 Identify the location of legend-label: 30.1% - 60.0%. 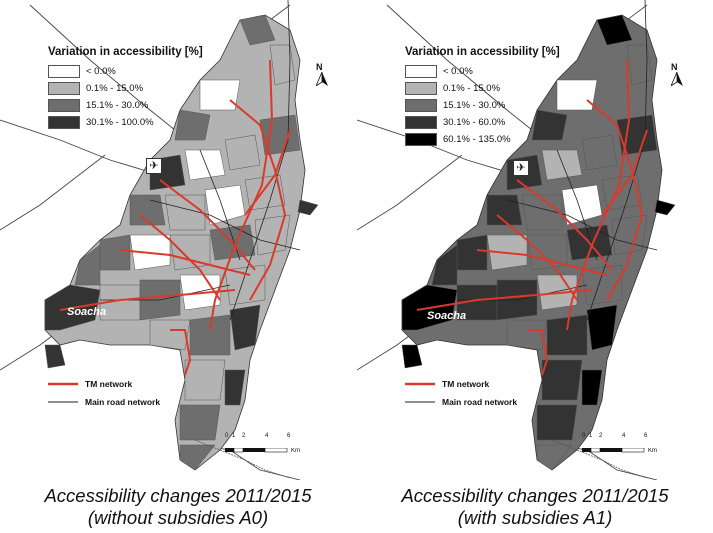
(474, 122).